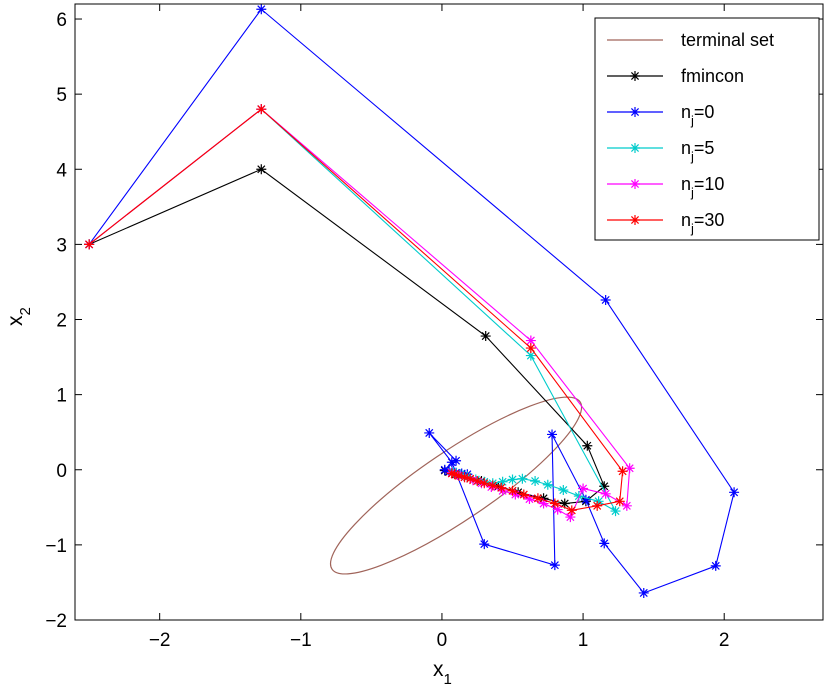 The width and height of the screenshot is (829, 697). What do you see at coordinates (61, 396) in the screenshot?
I see `y-tick-label-3: 1` at bounding box center [61, 396].